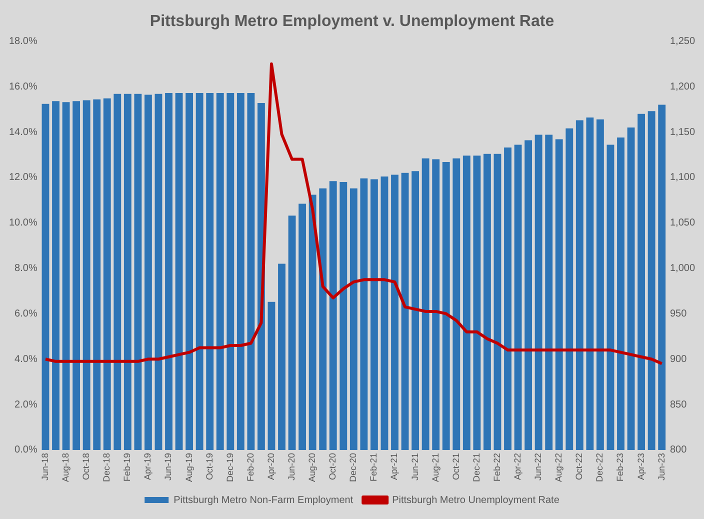 The image size is (704, 519). Describe the element at coordinates (476, 500) in the screenshot. I see `legend-label: Pittsburgh Metro Unemployment Rate` at that location.